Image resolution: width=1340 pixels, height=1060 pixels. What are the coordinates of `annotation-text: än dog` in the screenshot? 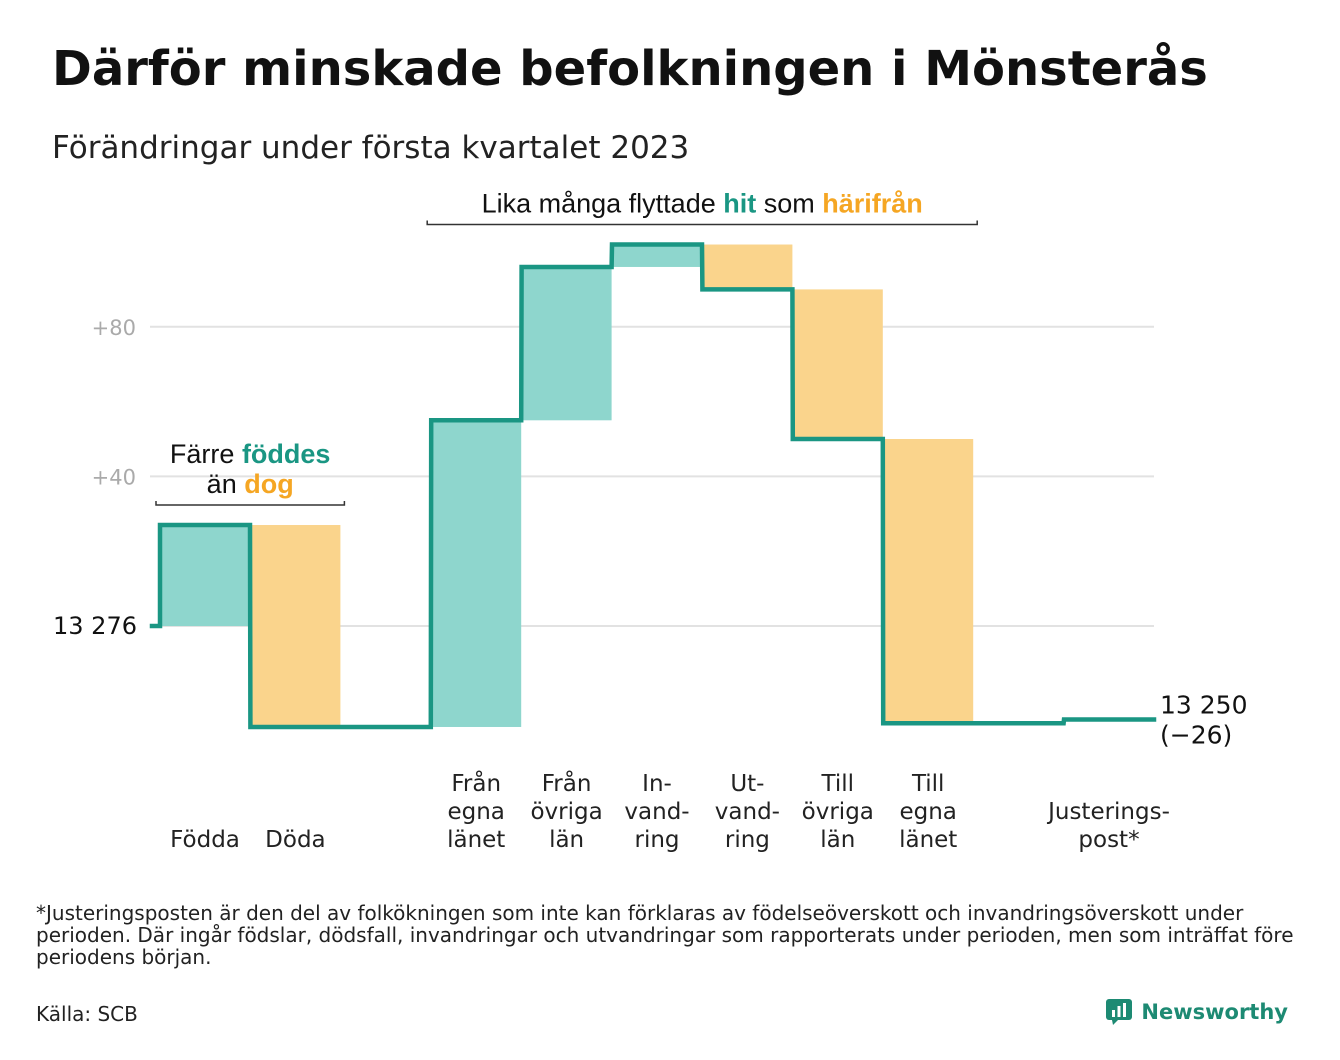 It's located at (250, 484).